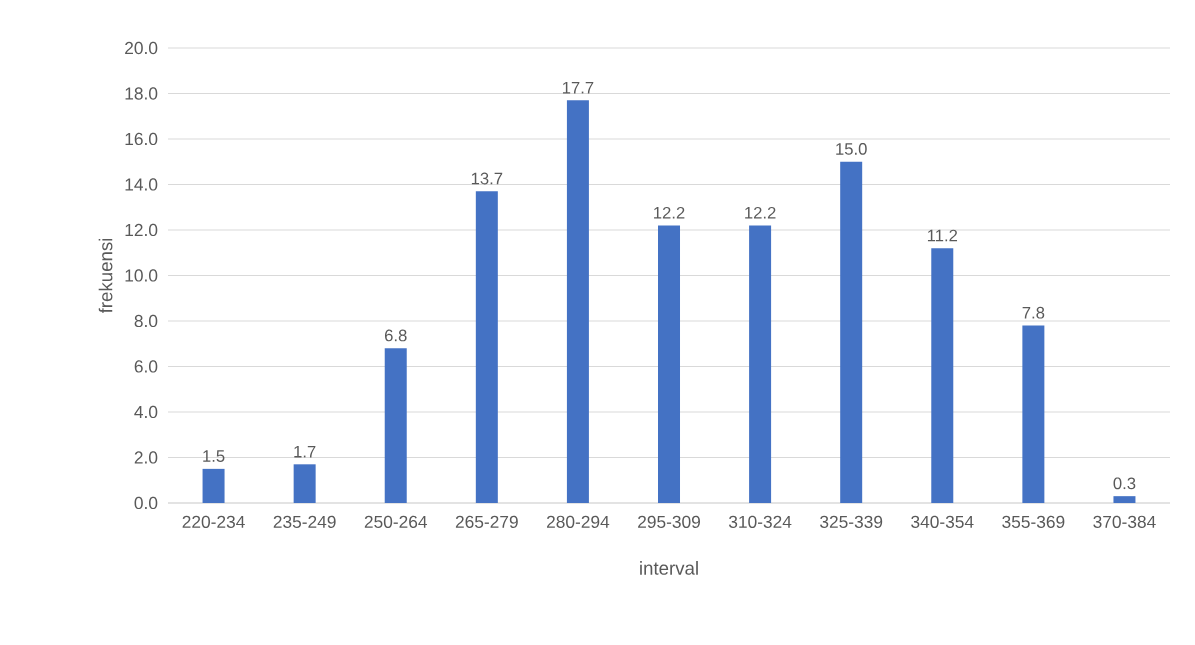  What do you see at coordinates (141, 184) in the screenshot?
I see `y-tick-label: 14.0` at bounding box center [141, 184].